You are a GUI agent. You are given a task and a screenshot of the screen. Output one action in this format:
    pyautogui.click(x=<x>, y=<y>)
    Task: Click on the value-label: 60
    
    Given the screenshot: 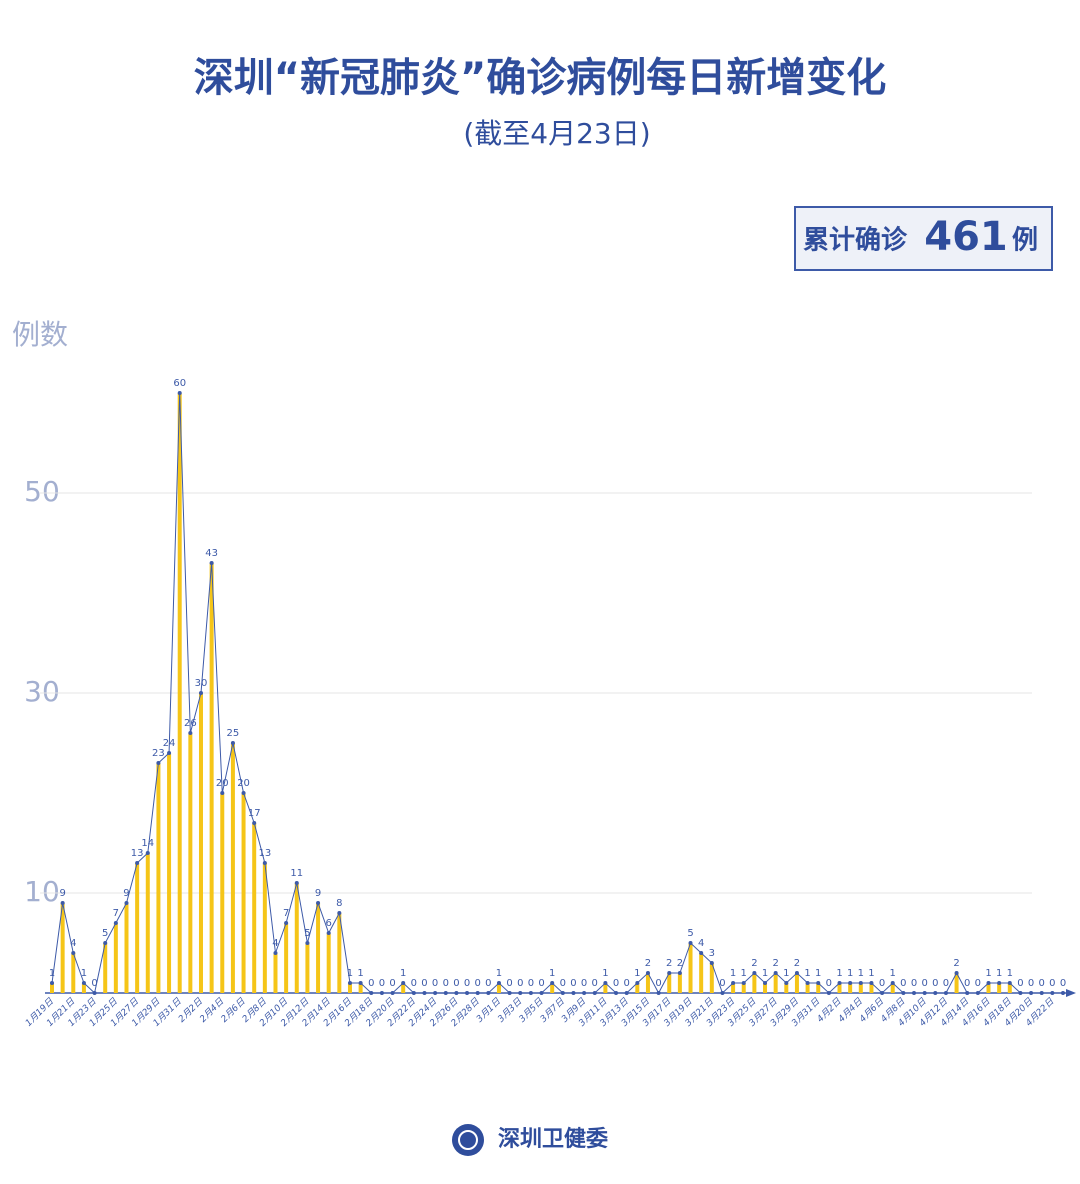 What is the action you would take?
    pyautogui.click(x=179, y=383)
    